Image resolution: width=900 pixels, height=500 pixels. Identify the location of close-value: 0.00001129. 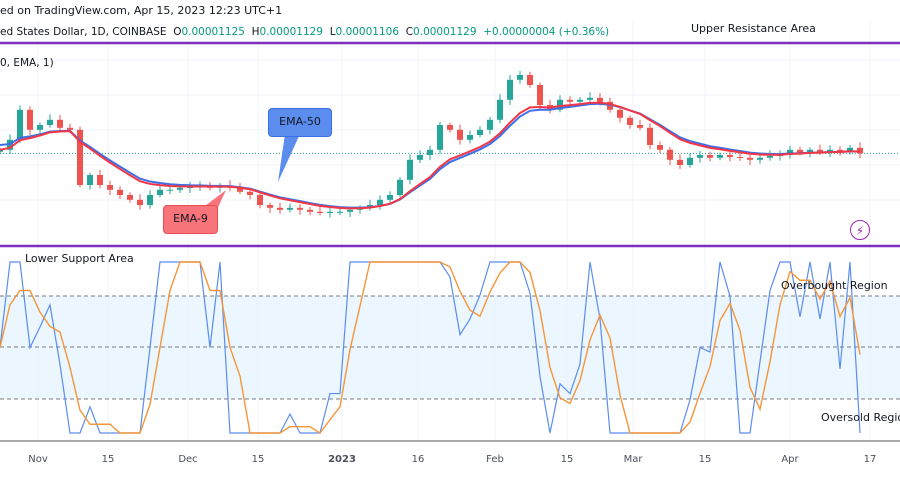
(445, 32).